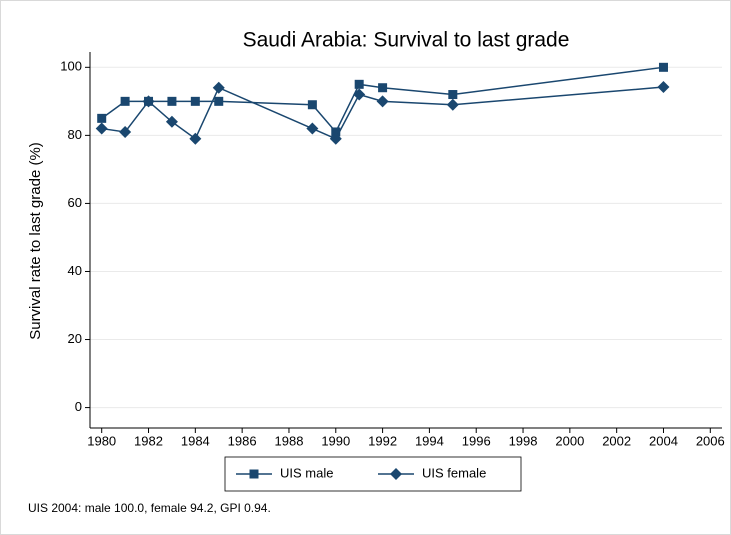 The width and height of the screenshot is (731, 535). What do you see at coordinates (78, 406) in the screenshot?
I see `y-tick-label: 0` at bounding box center [78, 406].